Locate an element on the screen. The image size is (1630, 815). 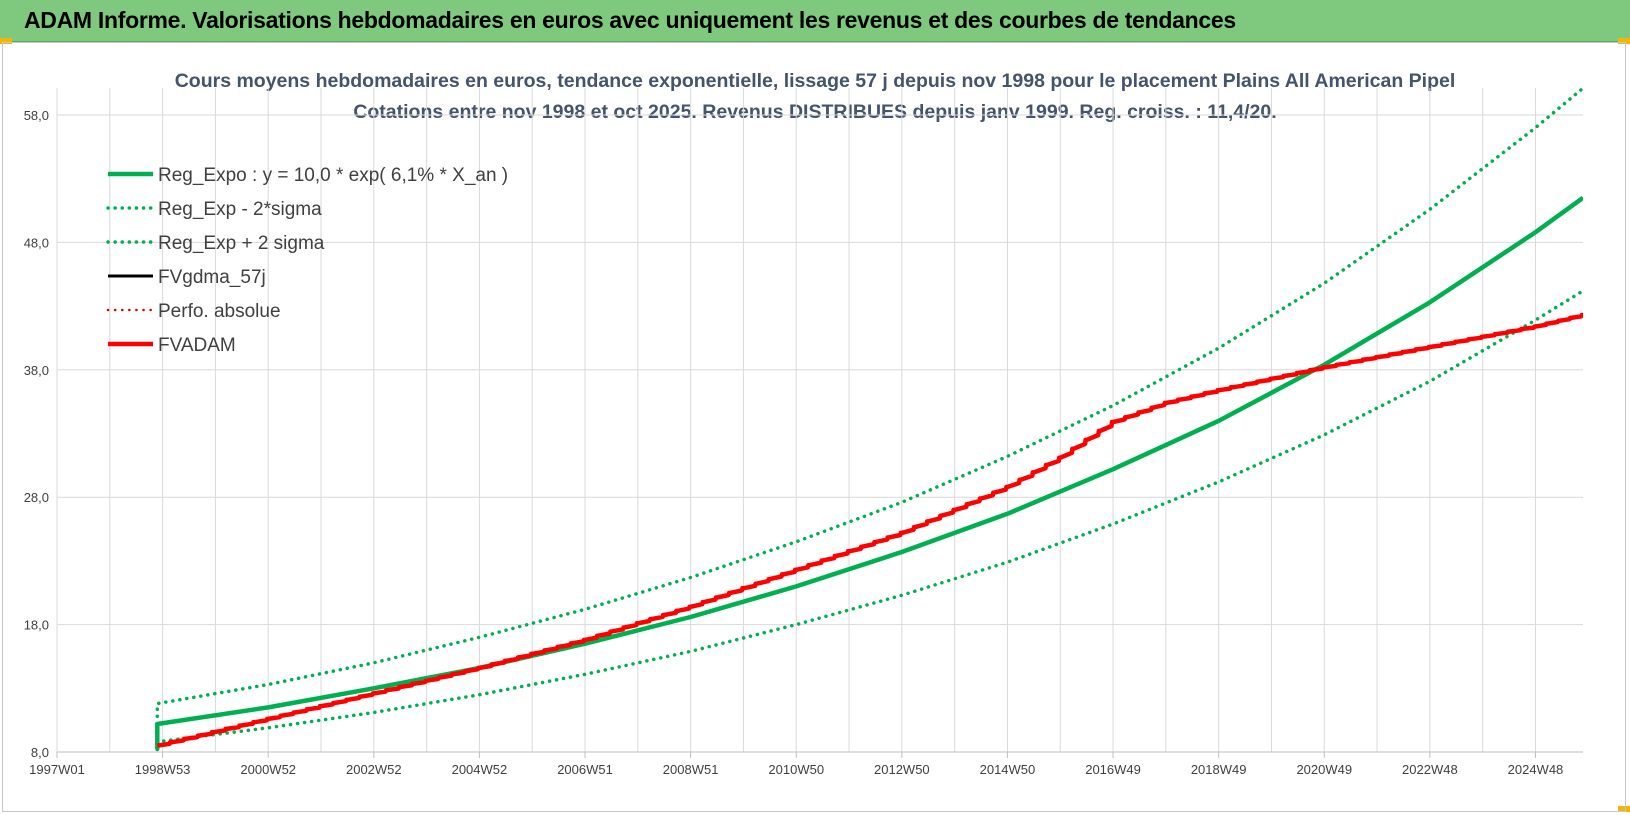
x-tick-label: 2018W49 is located at coordinates (1219, 769).